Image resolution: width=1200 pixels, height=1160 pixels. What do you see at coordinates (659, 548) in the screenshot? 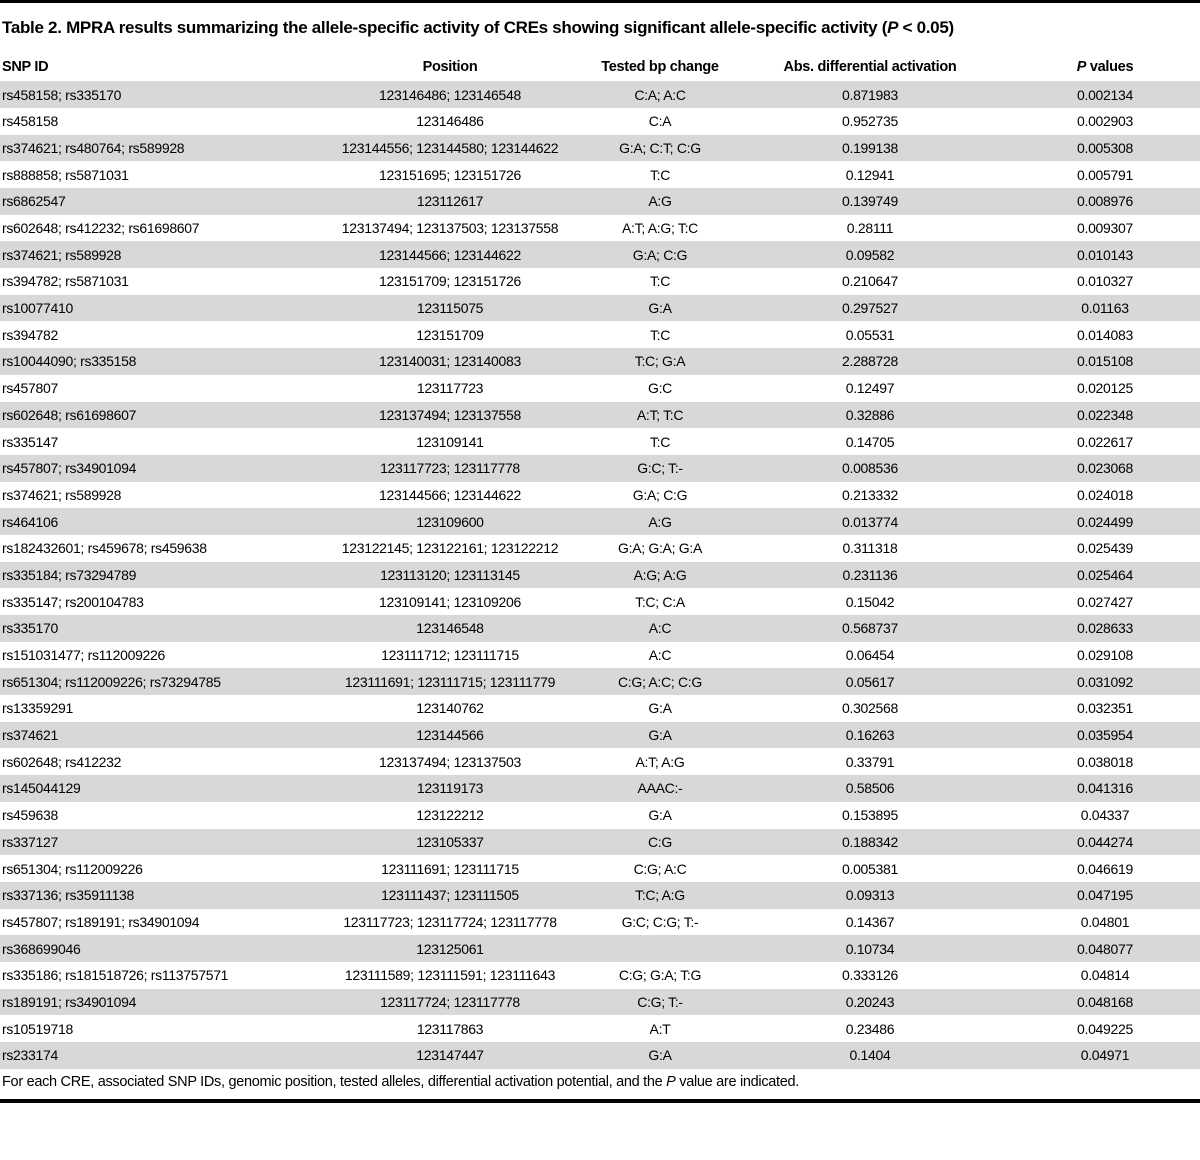
I see `bp-change-cell: G:A; G:A; G:A` at bounding box center [659, 548].